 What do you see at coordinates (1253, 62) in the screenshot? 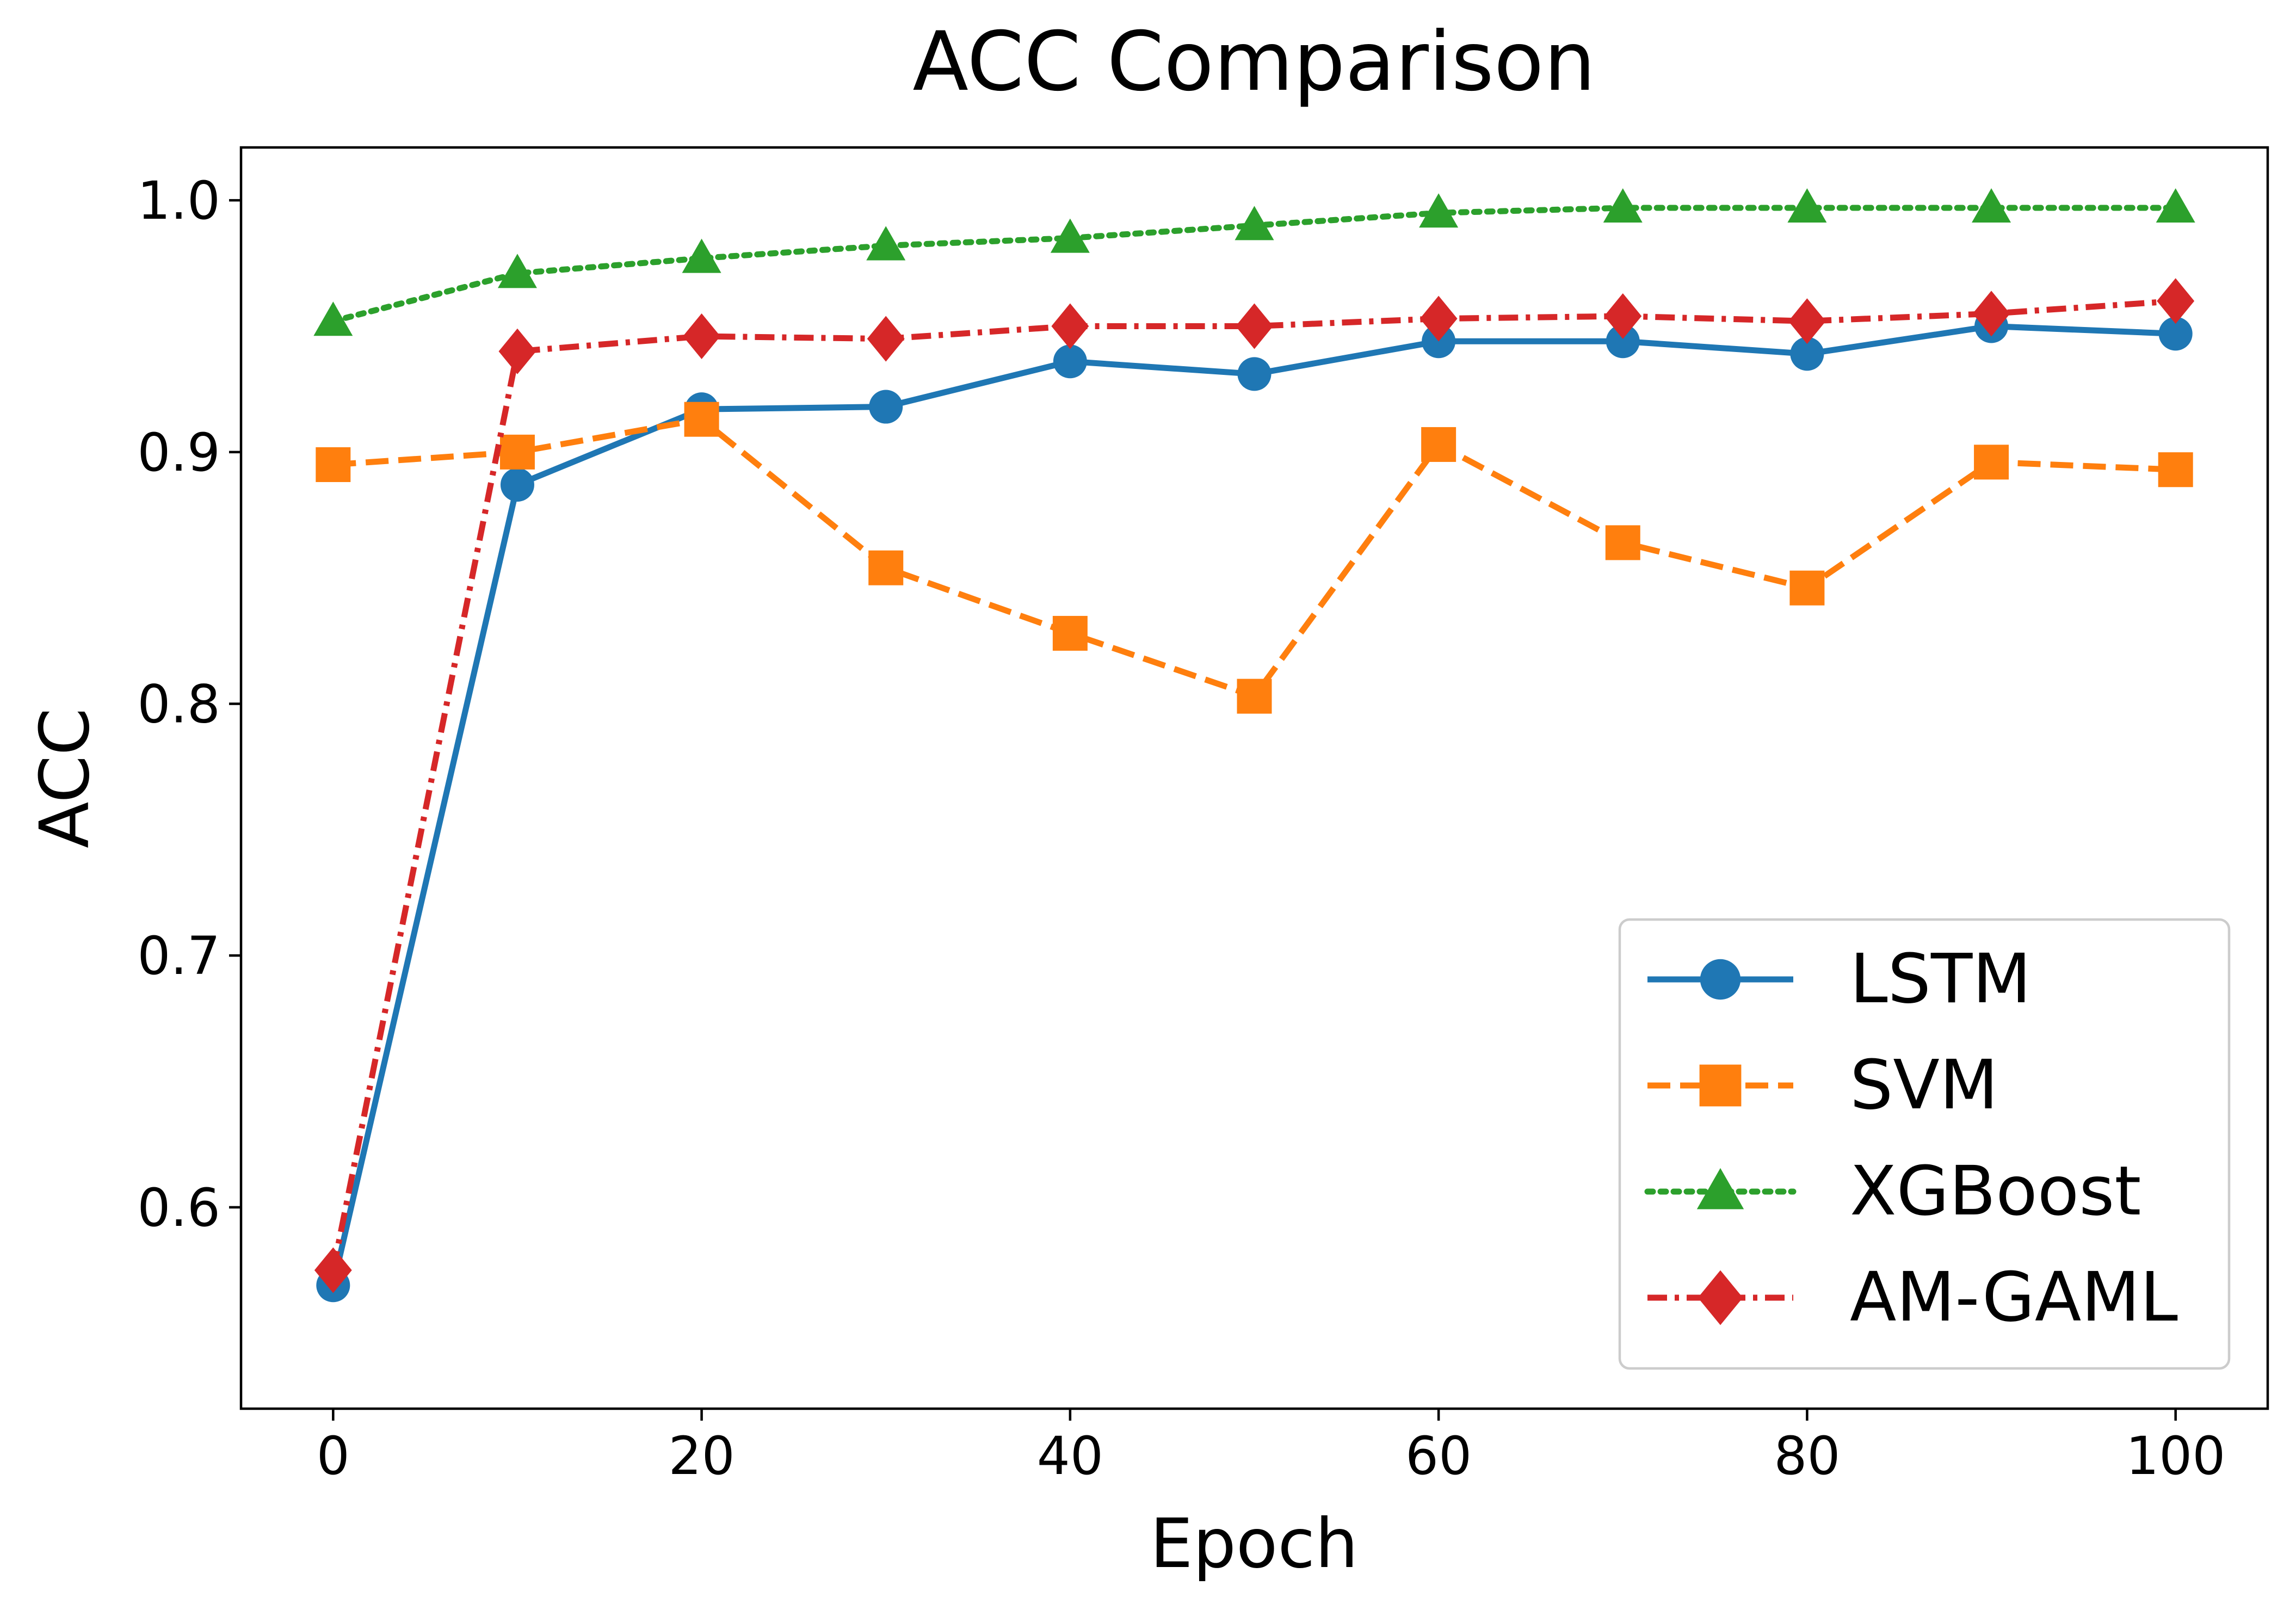
I see `chart-title: ACC Comparison` at bounding box center [1253, 62].